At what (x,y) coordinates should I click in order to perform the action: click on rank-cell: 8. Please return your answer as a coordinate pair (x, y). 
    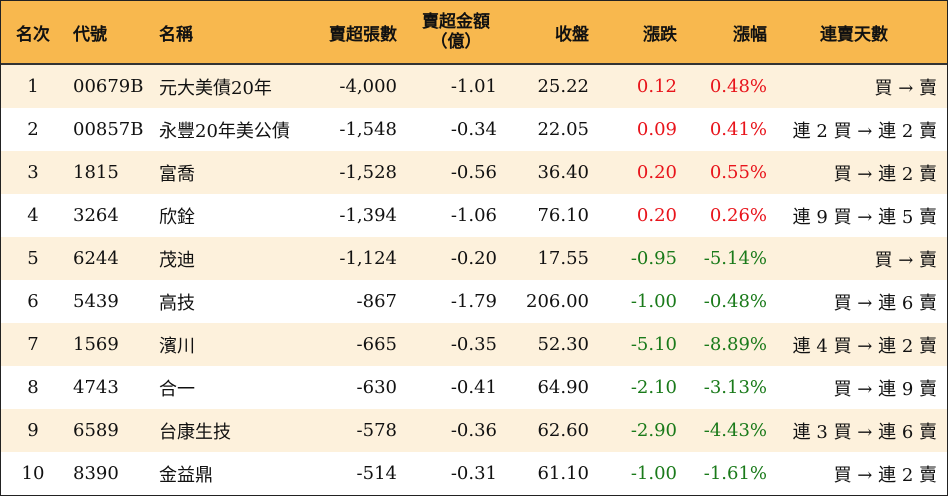
    Looking at the image, I should click on (33, 387).